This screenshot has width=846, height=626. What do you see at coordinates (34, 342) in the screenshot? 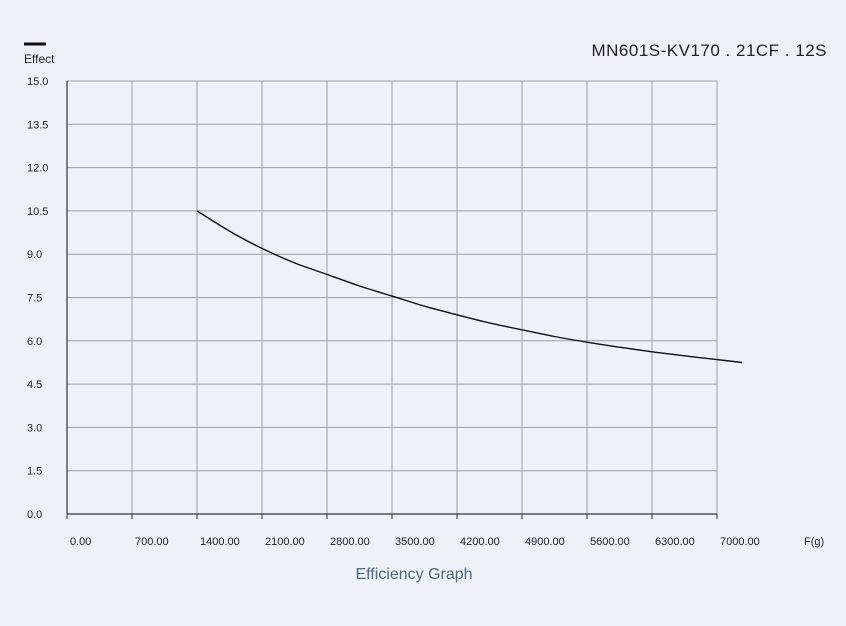
I see `y-tick-label: 6.0` at bounding box center [34, 342].